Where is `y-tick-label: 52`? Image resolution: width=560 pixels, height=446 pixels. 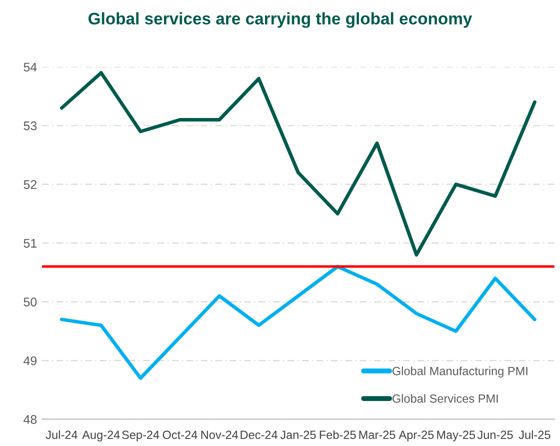 y-tick-label: 52 is located at coordinates (30, 184).